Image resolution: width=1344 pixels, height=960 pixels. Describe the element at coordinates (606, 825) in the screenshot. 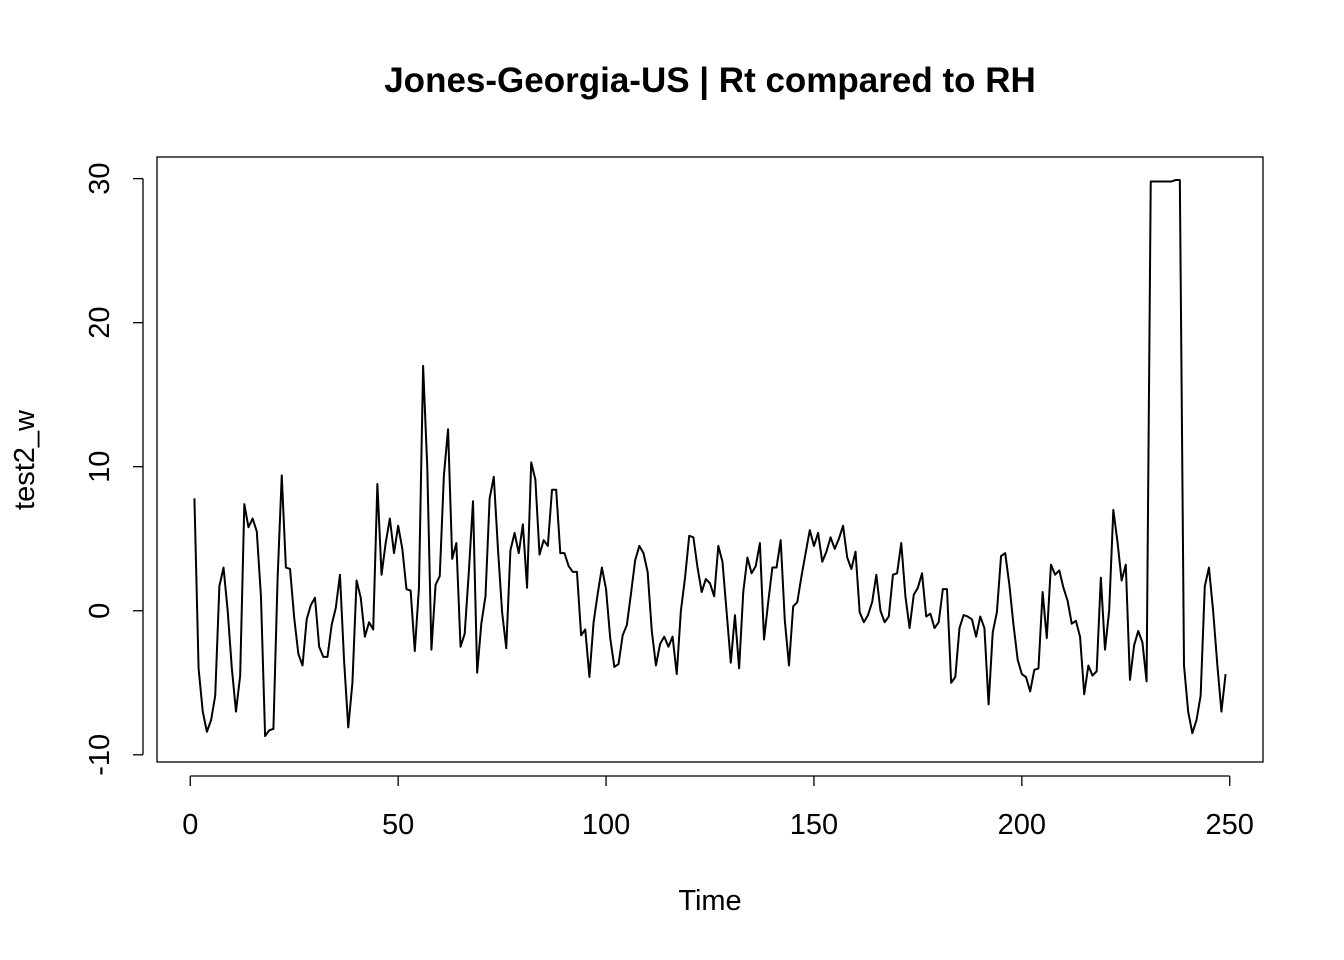

I see `x-tick-label: 100` at that location.